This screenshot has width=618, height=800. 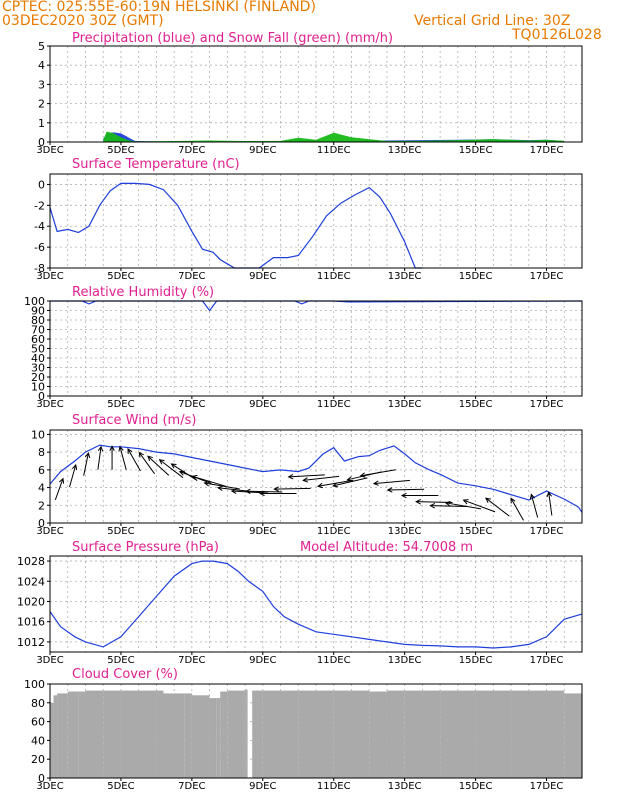 What do you see at coordinates (41, 142) in the screenshot?
I see `panel-0-ytick-label: 0` at bounding box center [41, 142].